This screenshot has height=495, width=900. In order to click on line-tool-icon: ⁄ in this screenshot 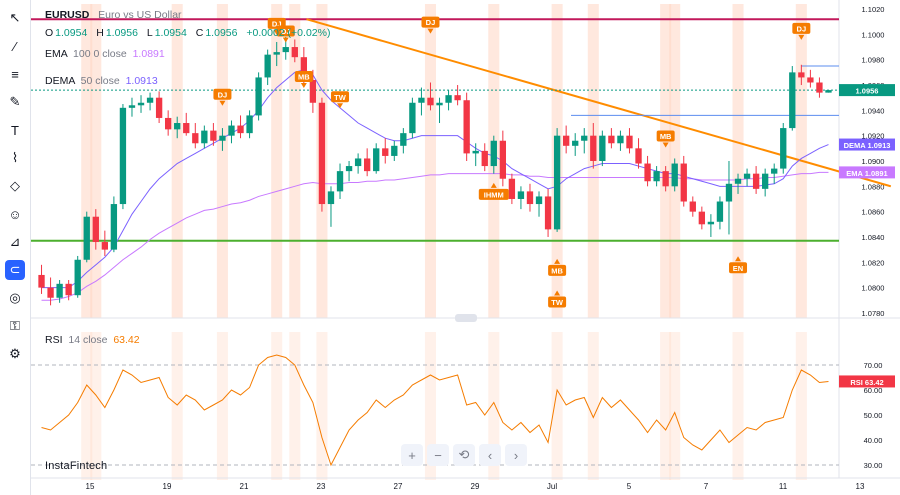, I will do `click(15, 46)`.